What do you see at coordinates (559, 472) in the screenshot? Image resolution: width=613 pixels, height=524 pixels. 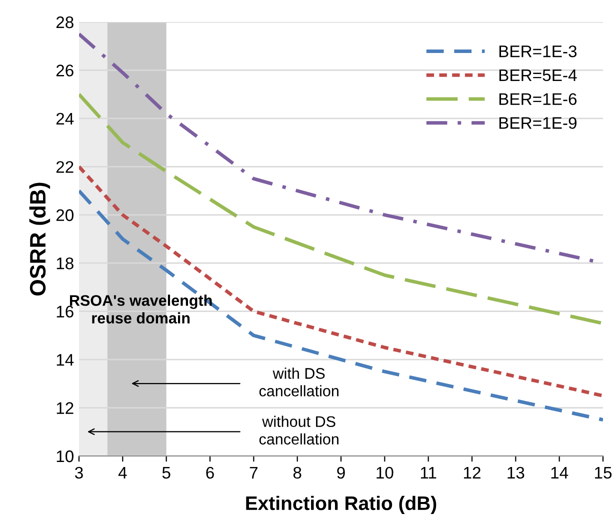 I see `x-tick-label: 14` at bounding box center [559, 472].